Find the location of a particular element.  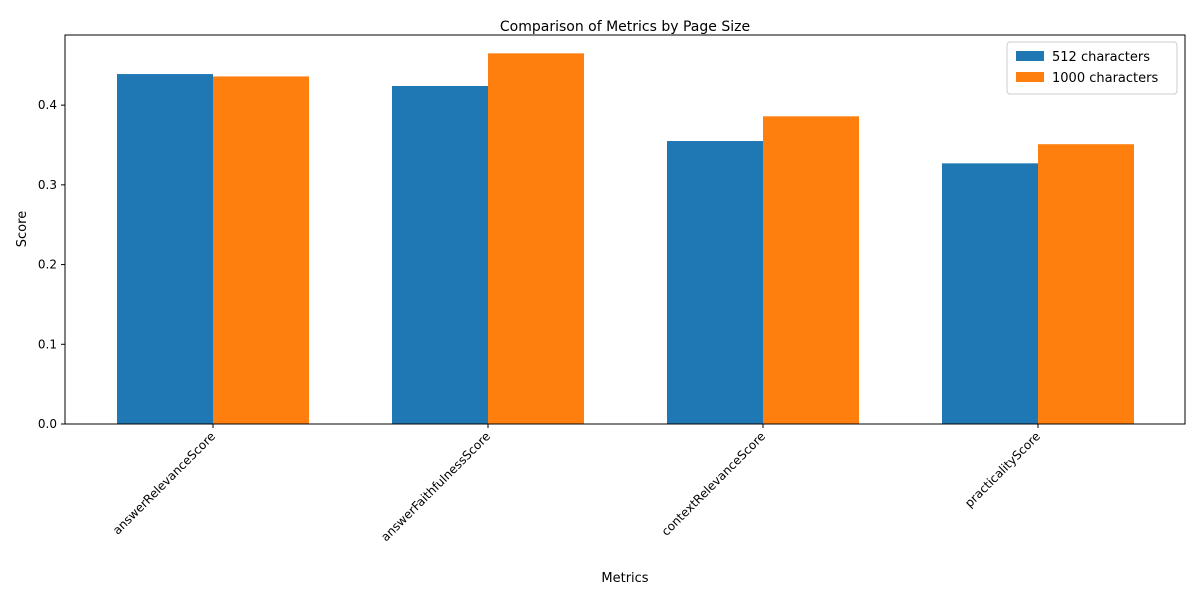

x-axis-label: Metrics is located at coordinates (624, 578).